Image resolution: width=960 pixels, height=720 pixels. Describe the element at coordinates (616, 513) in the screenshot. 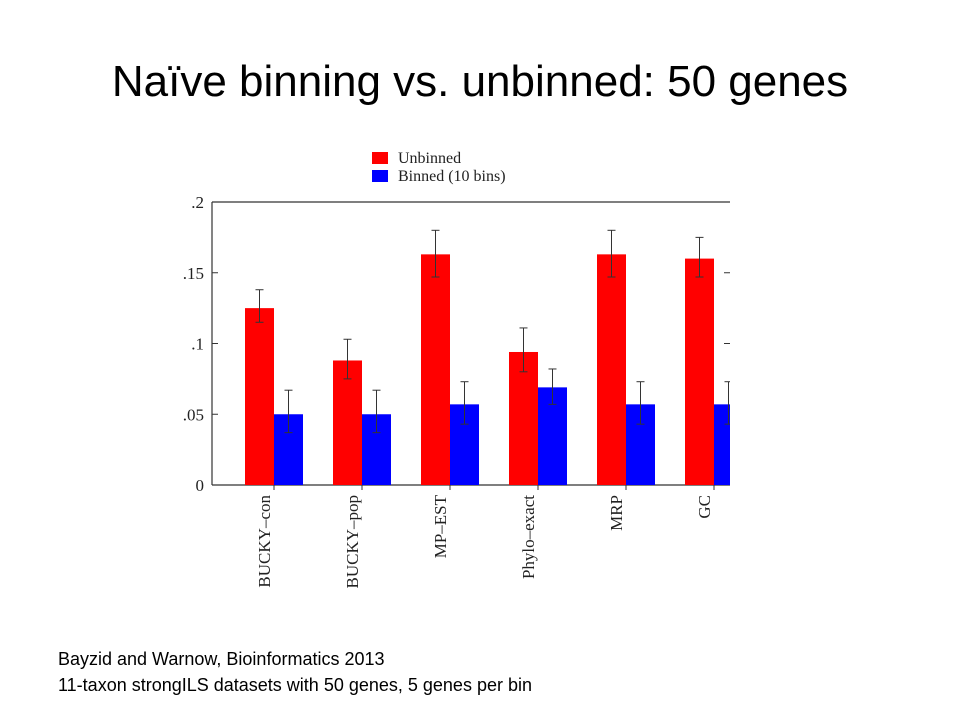

I see `x-category-label-4: MRP` at that location.